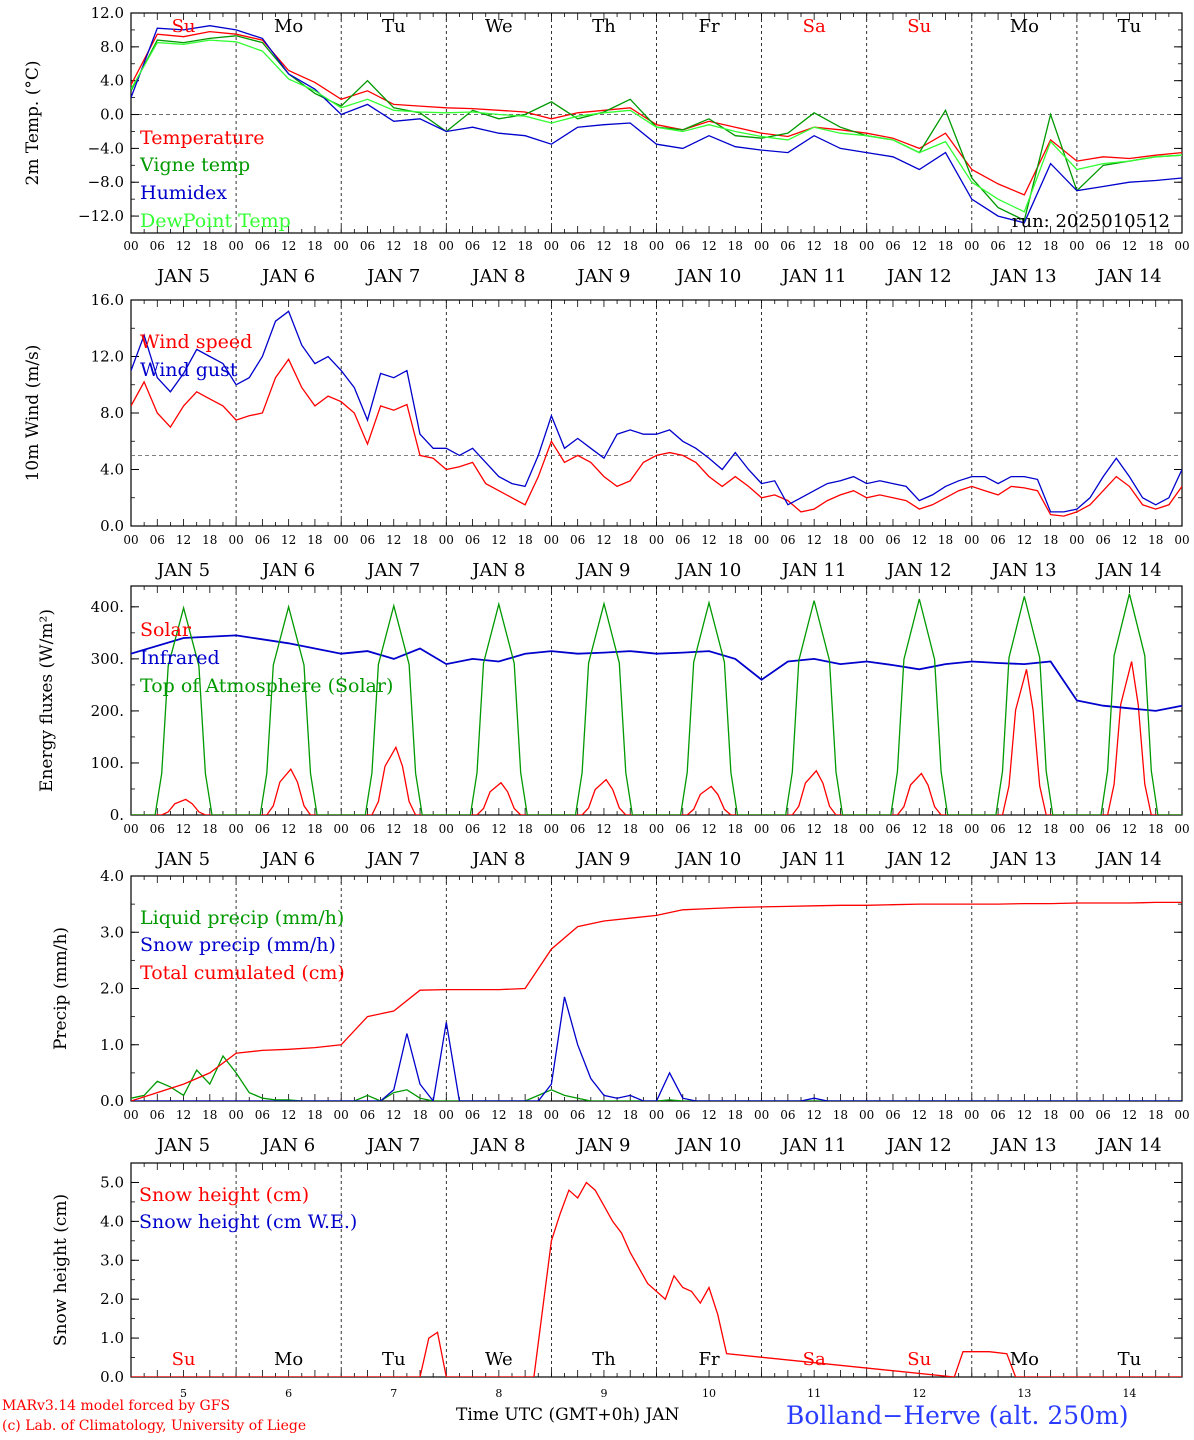 This screenshot has height=1440, width=1194. Describe the element at coordinates (202, 138) in the screenshot. I see `legend-entry: Temperature` at that location.